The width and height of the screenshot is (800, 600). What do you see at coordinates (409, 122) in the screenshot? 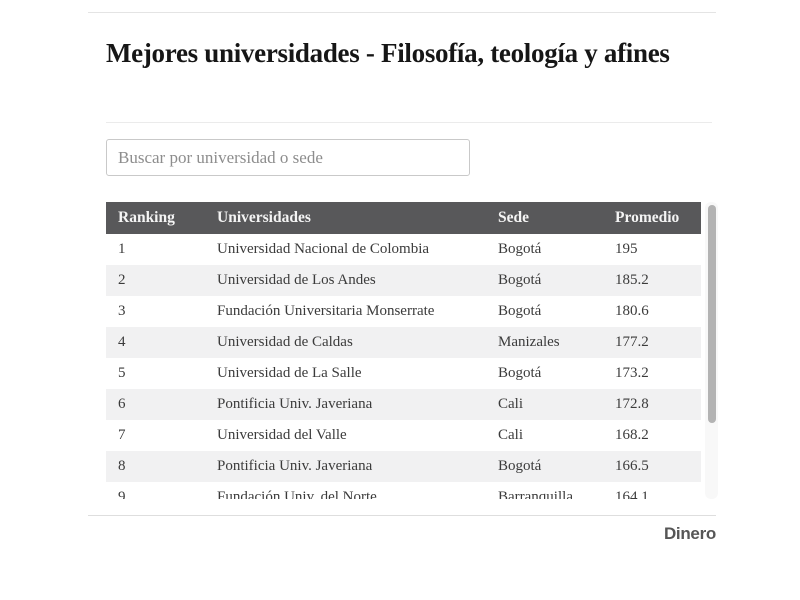
I see `title-divider` at bounding box center [409, 122].